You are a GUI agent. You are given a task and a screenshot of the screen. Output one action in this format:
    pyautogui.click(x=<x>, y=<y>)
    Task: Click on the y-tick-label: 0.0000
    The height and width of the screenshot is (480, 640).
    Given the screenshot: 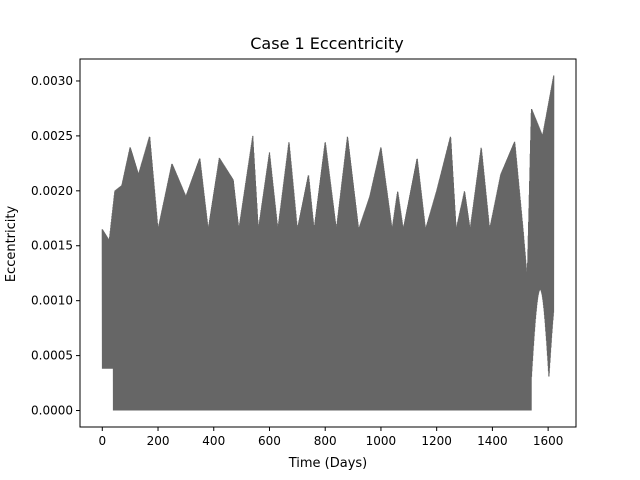 What is the action you would take?
    pyautogui.click(x=52, y=411)
    